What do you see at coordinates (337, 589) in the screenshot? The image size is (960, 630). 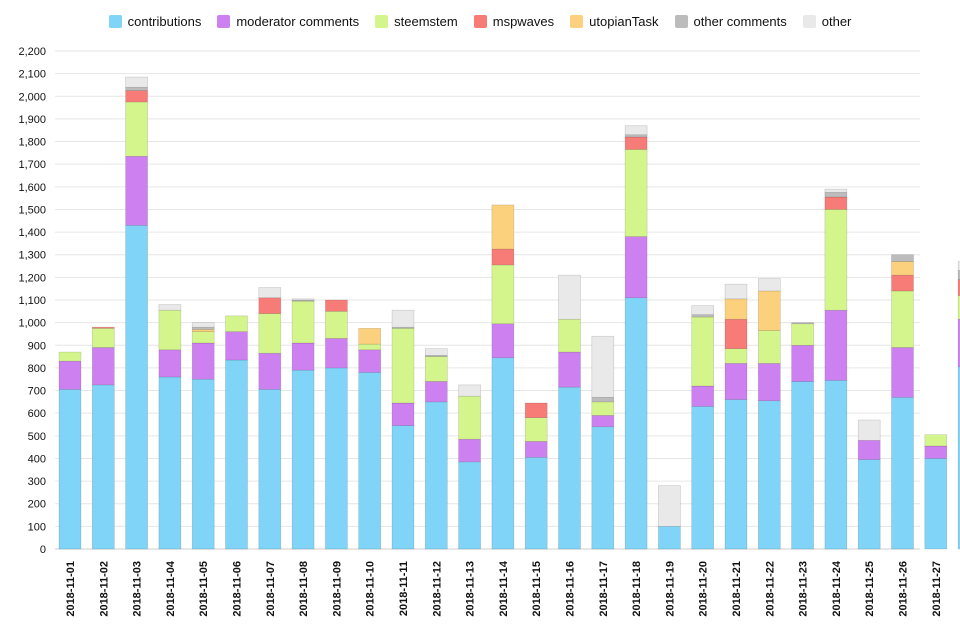 I see `x-tick-label: 2018-11-09` at bounding box center [337, 589].